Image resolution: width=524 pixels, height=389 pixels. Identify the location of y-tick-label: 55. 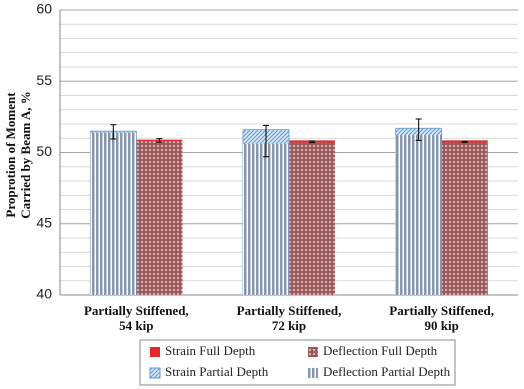
(44, 80).